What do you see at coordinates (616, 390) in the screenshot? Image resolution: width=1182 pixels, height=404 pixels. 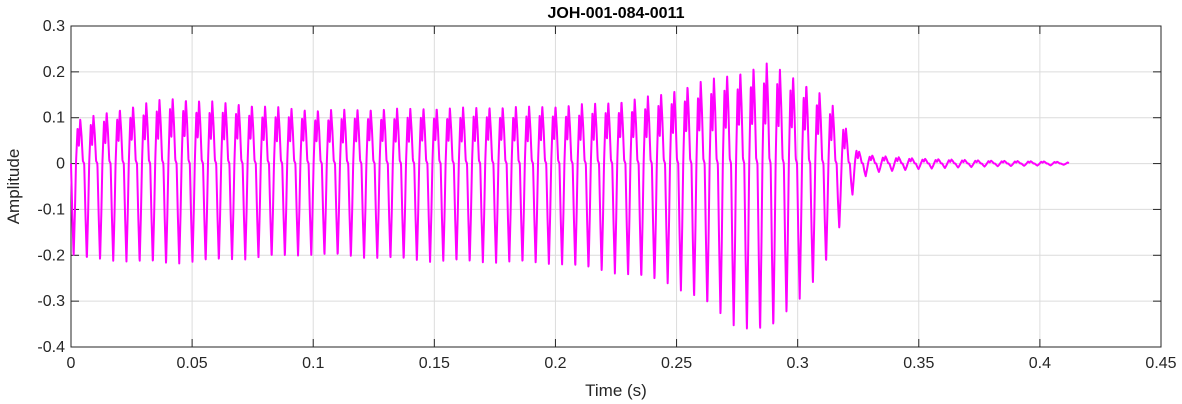 I see `x-axis-label: Time (s)` at bounding box center [616, 390].